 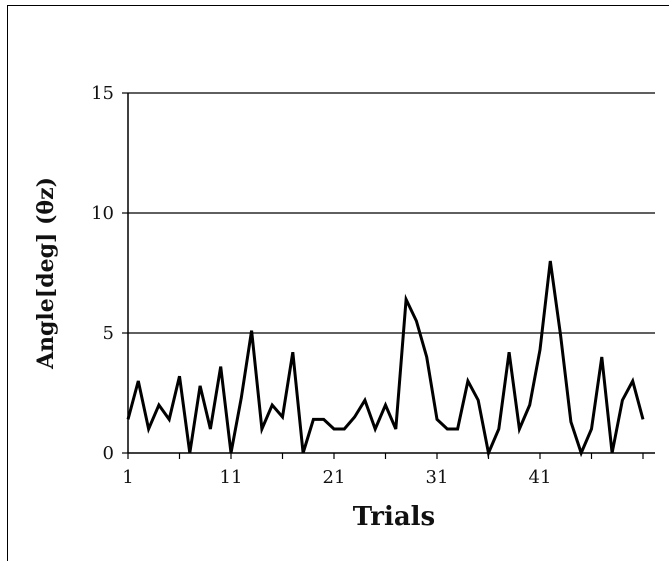 I want to click on x-tick-label-11: 11, so click(x=231, y=477).